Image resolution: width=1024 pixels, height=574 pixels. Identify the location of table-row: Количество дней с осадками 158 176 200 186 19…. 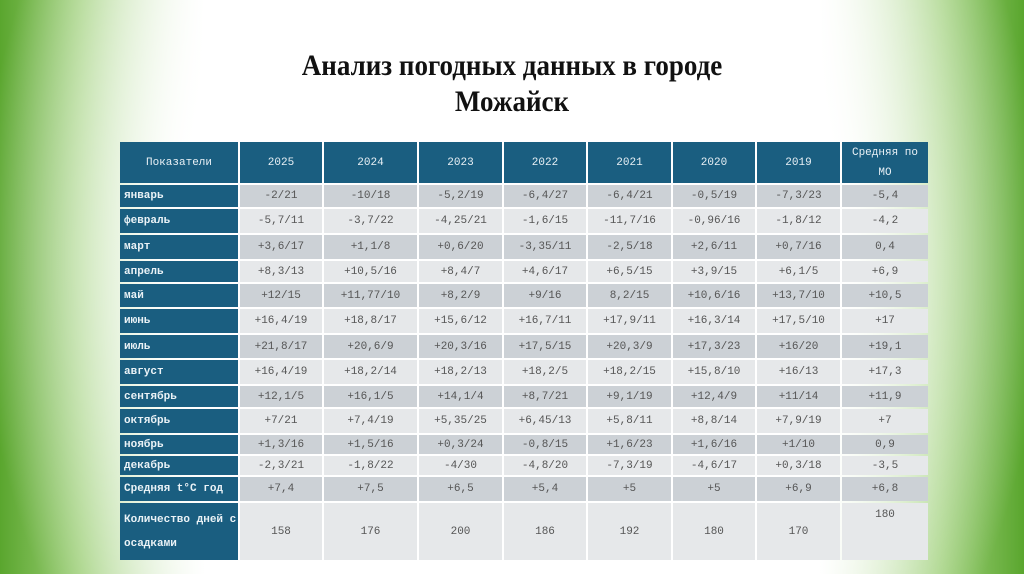
(524, 531).